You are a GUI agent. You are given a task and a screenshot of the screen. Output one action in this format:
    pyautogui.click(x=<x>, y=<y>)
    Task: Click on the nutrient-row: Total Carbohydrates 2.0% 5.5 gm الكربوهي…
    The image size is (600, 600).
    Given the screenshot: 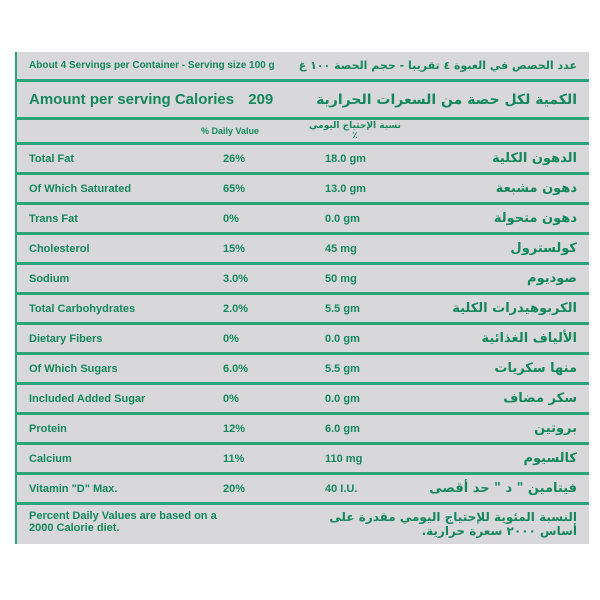 What is the action you would take?
    pyautogui.click(x=303, y=310)
    